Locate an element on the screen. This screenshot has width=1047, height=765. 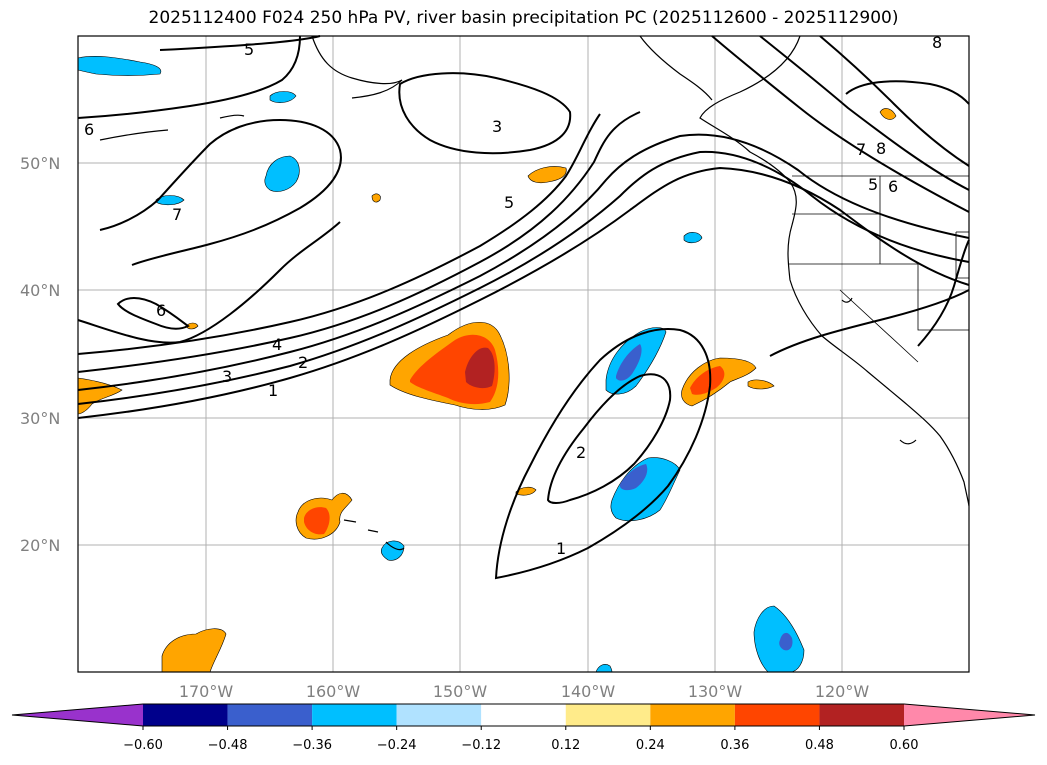
precip-blob-hawaii-west-core is located at coordinates (317, 521).